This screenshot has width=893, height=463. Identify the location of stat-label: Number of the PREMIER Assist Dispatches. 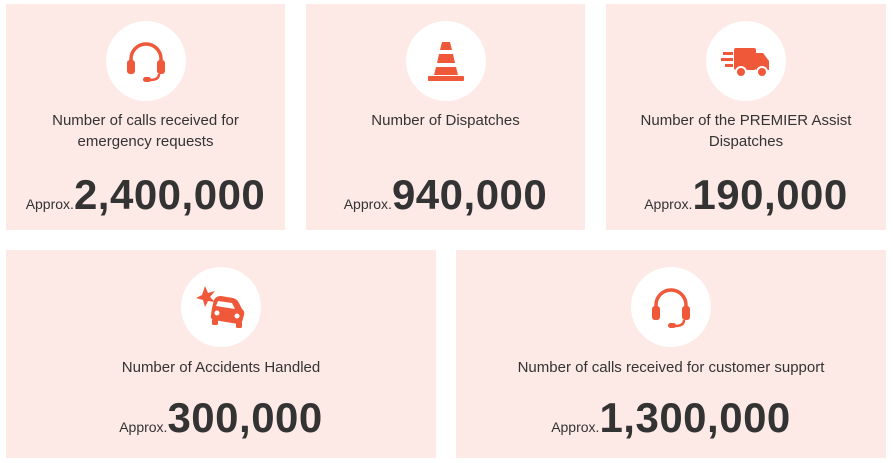
(746, 131).